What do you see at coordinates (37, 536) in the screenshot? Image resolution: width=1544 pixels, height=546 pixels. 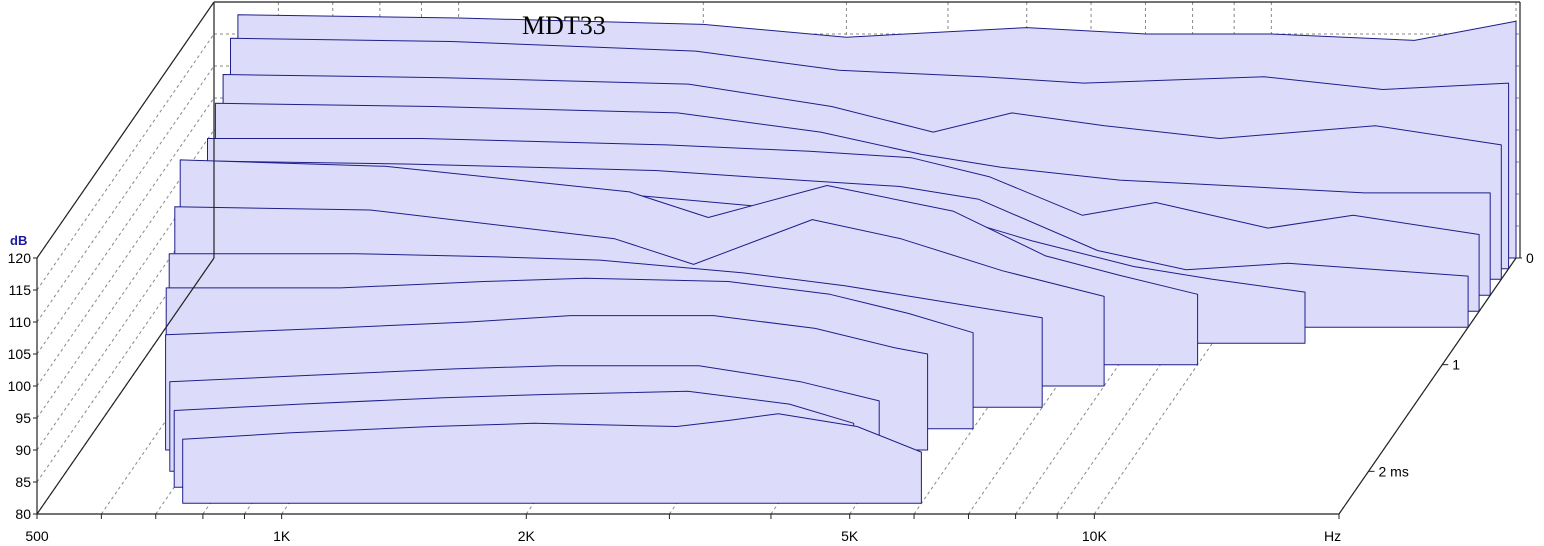 I see `x-tick-label: 500` at bounding box center [37, 536].